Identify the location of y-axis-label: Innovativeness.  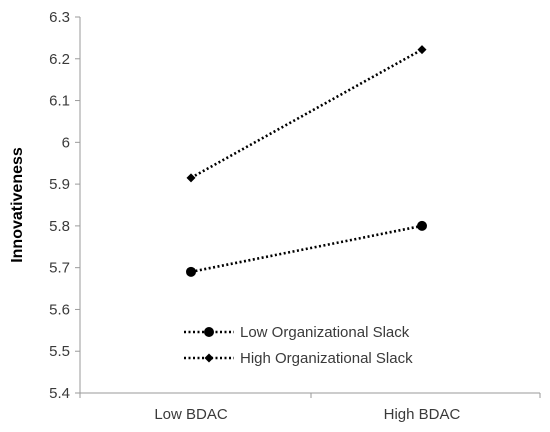
(17, 205).